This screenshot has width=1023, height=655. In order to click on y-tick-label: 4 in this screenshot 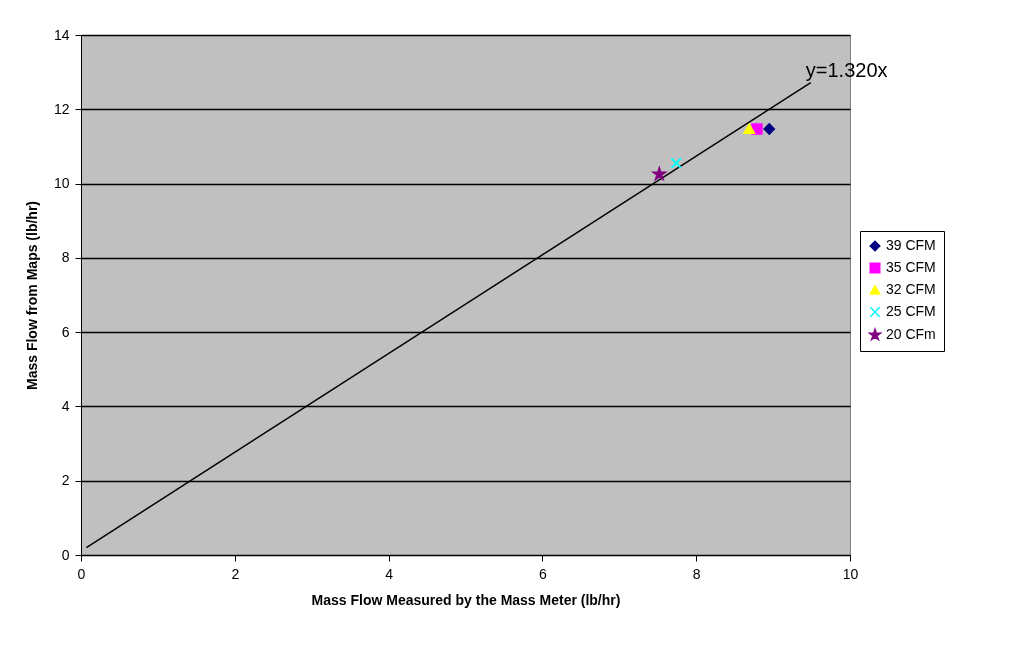, I will do `click(65, 405)`.